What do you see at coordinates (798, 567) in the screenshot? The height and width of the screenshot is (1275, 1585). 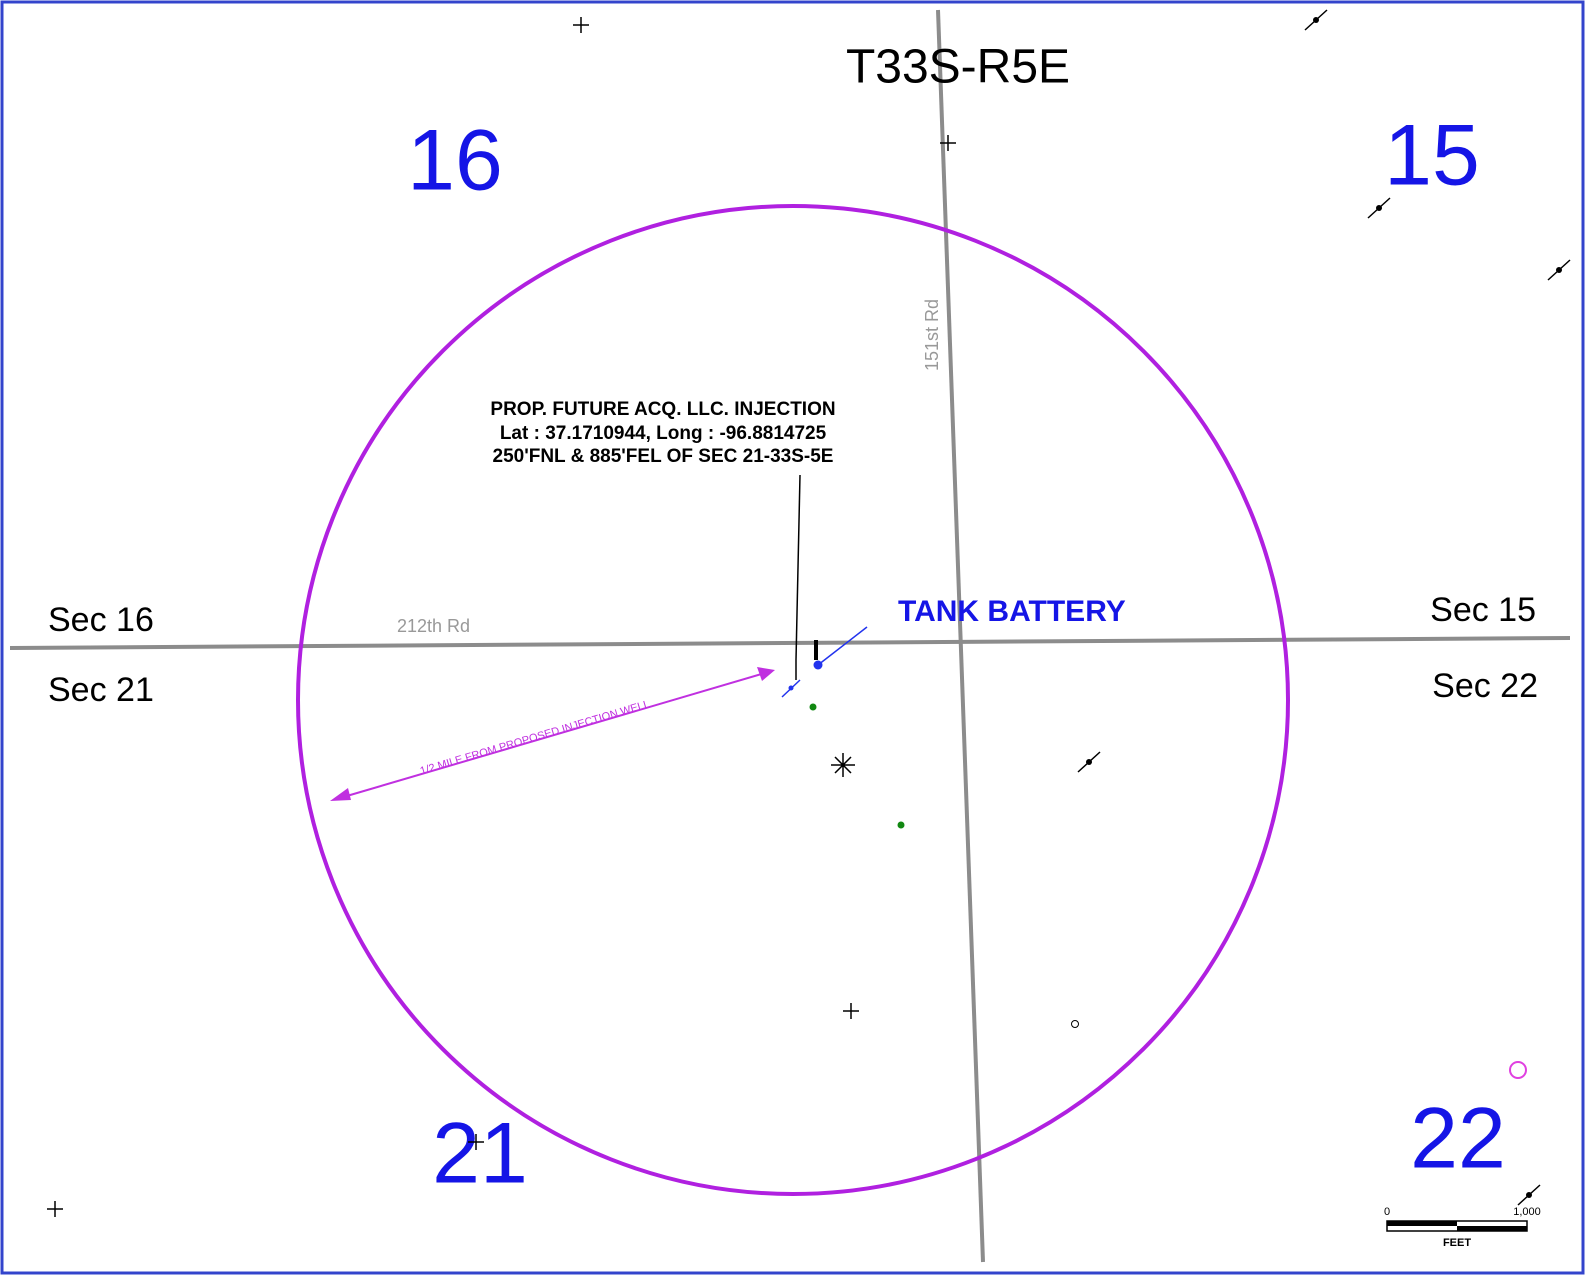 I see `leader-line` at bounding box center [798, 567].